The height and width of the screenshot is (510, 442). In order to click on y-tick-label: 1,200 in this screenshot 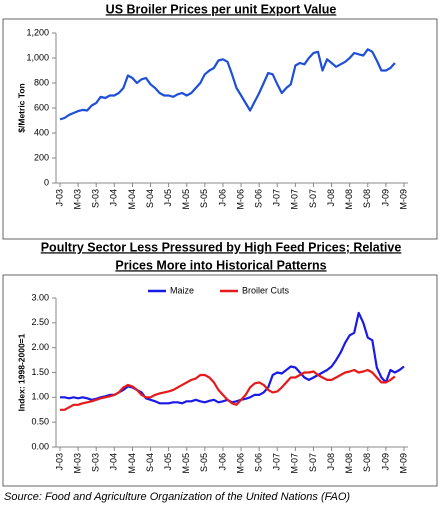, I will do `click(37, 32)`.